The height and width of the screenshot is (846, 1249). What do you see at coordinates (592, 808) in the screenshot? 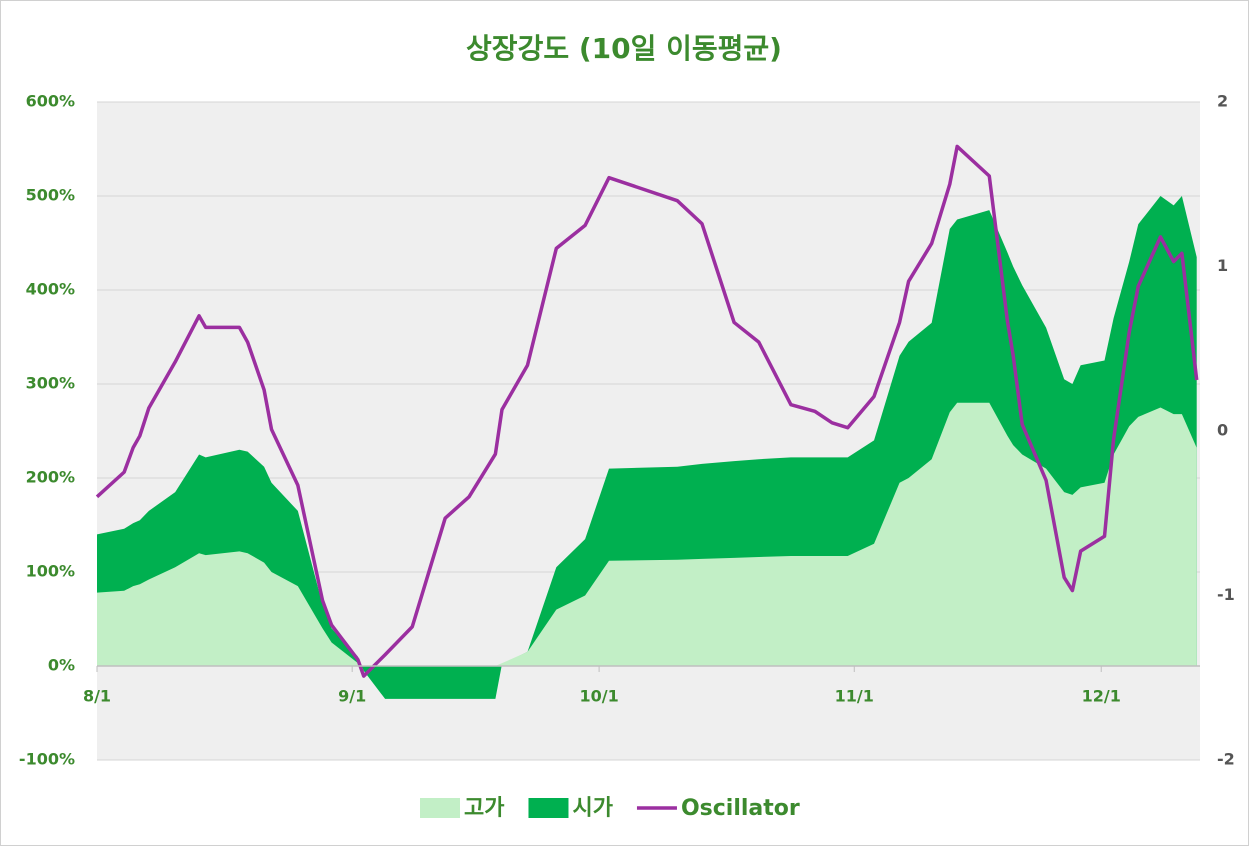
I see `legend-label: 시가` at bounding box center [592, 808].